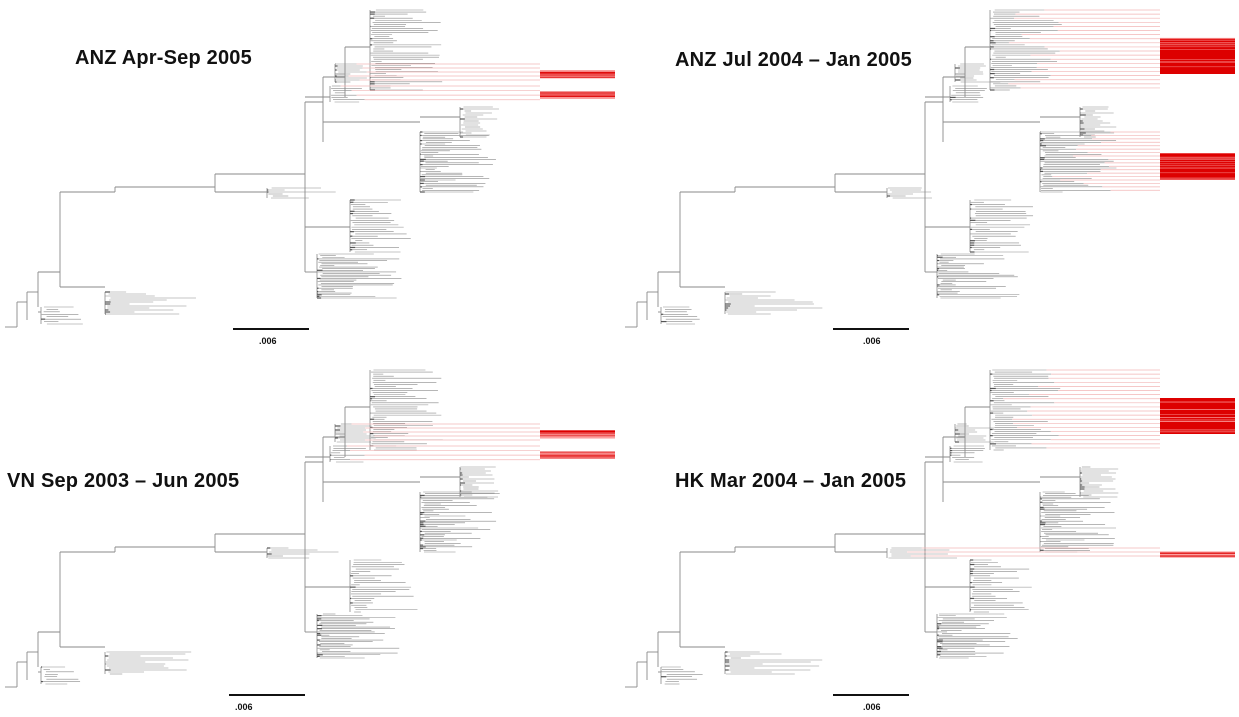 Image resolution: width=1239 pixels, height=717 pixels. I want to click on panel-title: HK Mar 2004 – Jan 2005, so click(791, 481).